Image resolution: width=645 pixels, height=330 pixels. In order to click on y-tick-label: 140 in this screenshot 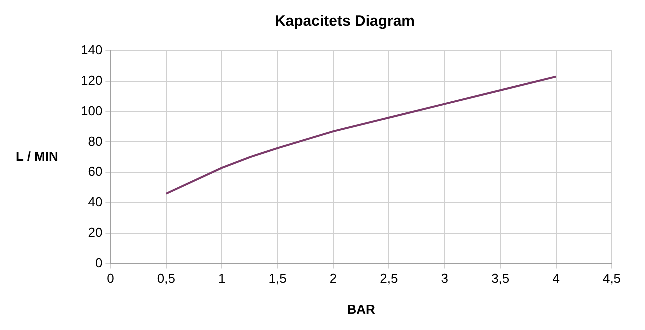, I will do `click(91, 50)`.